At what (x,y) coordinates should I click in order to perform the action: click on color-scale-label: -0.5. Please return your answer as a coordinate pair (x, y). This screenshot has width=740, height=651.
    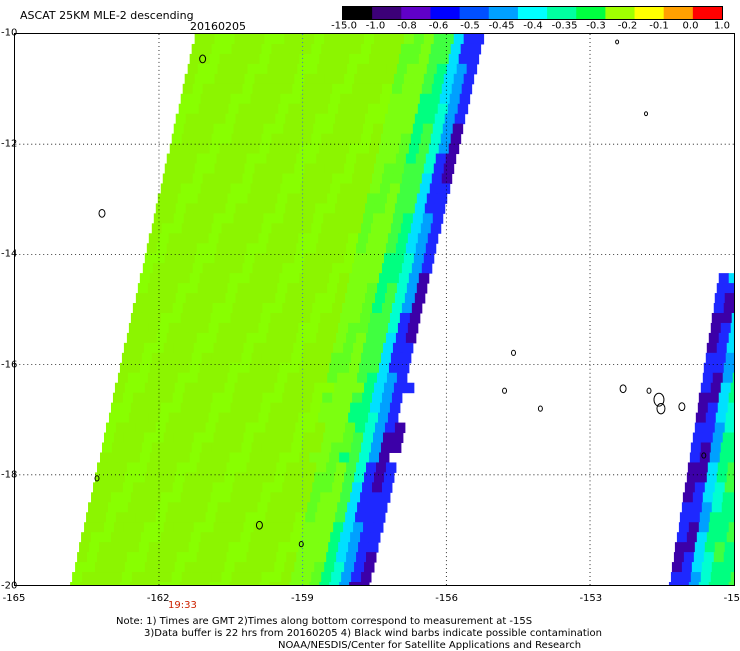
    Looking at the image, I should click on (470, 26).